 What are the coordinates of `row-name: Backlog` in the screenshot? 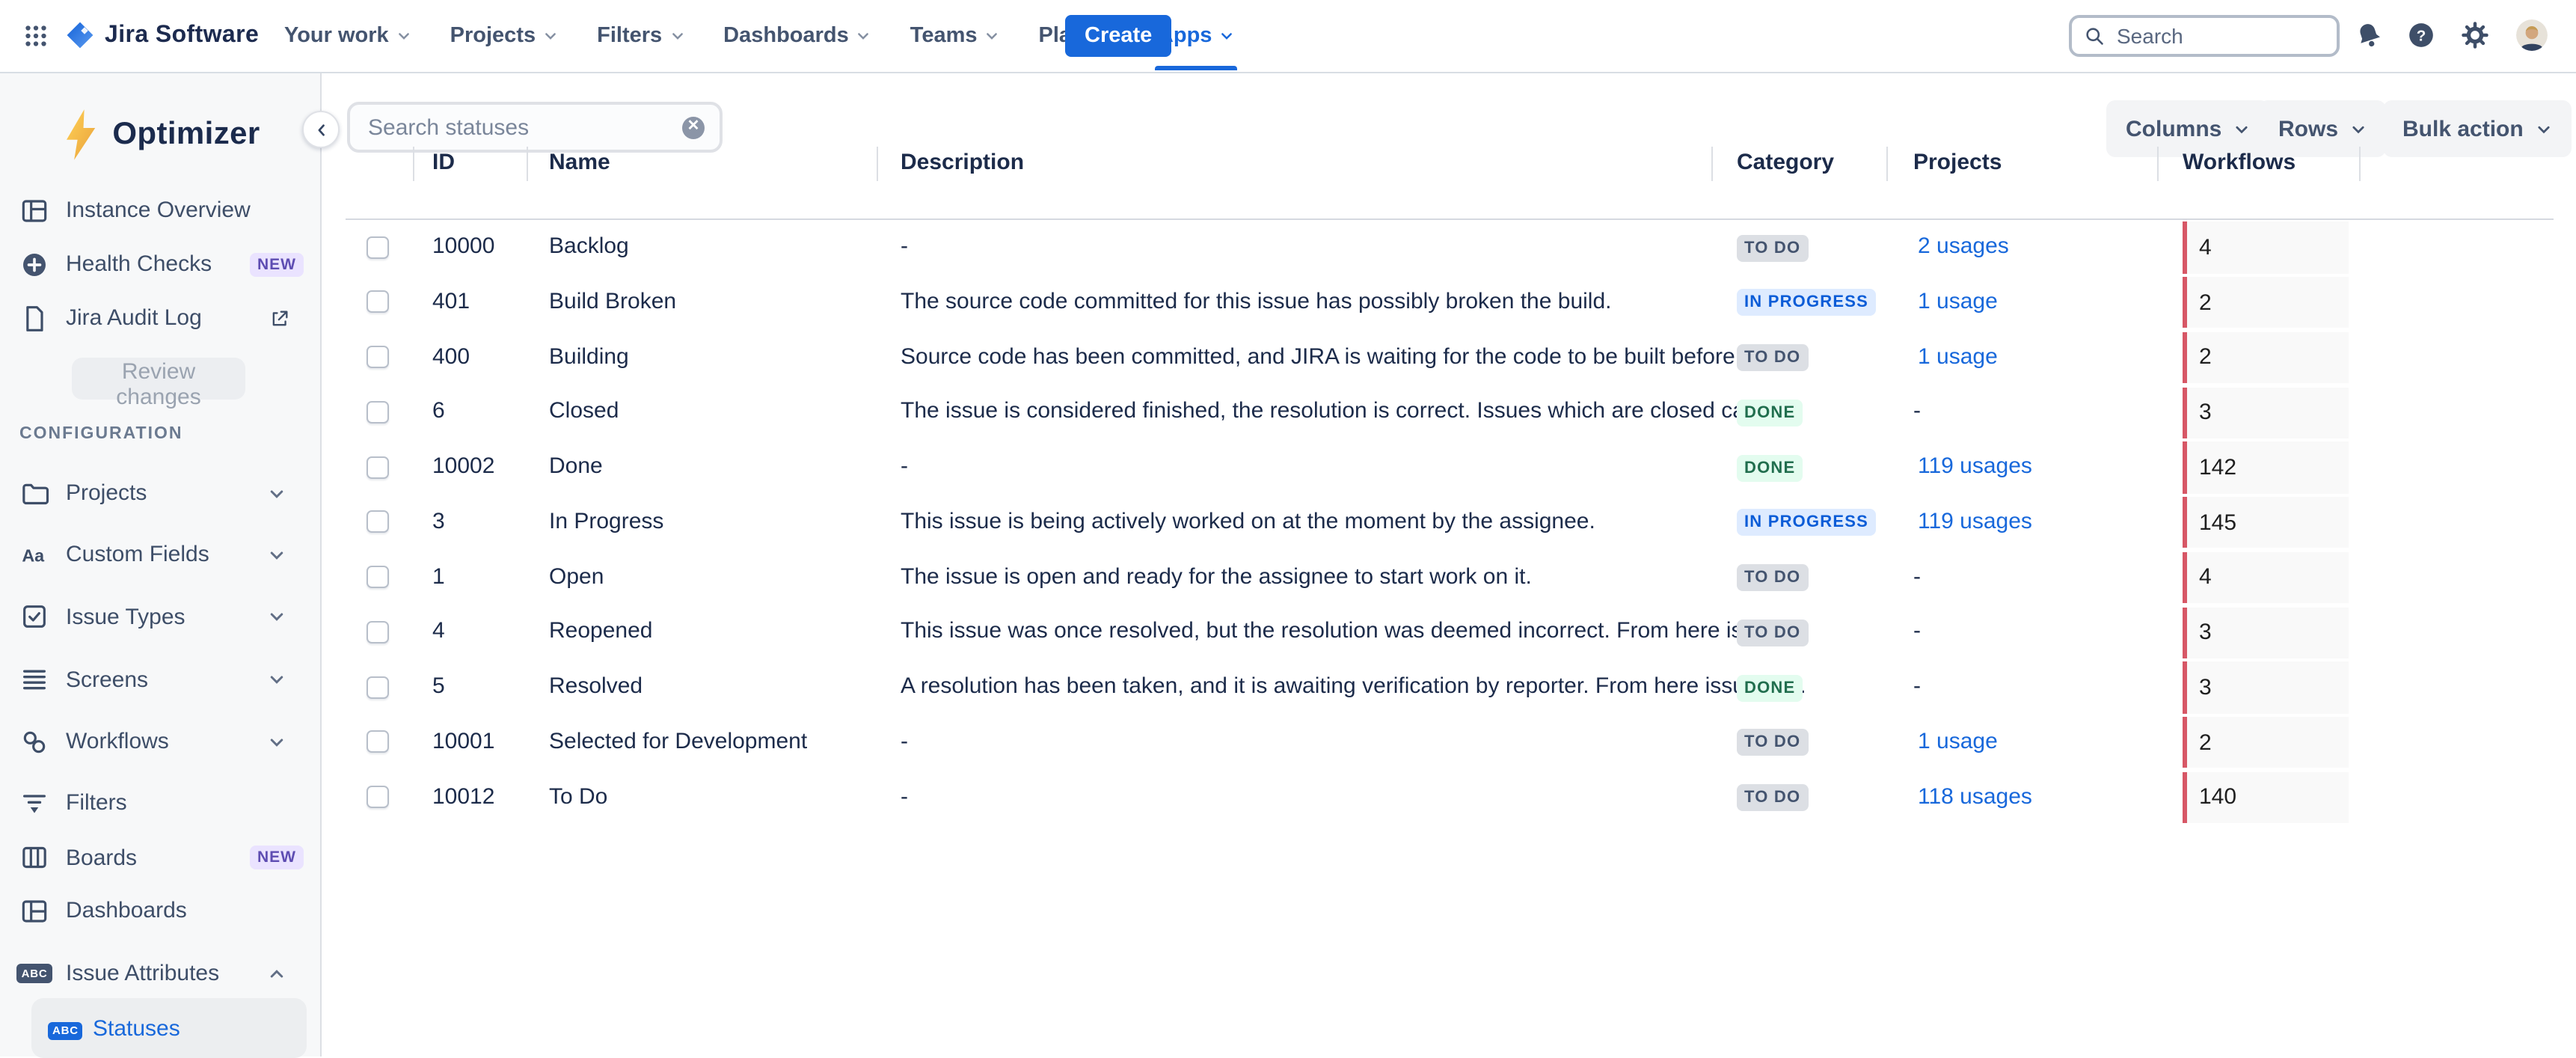 It's located at (589, 246).